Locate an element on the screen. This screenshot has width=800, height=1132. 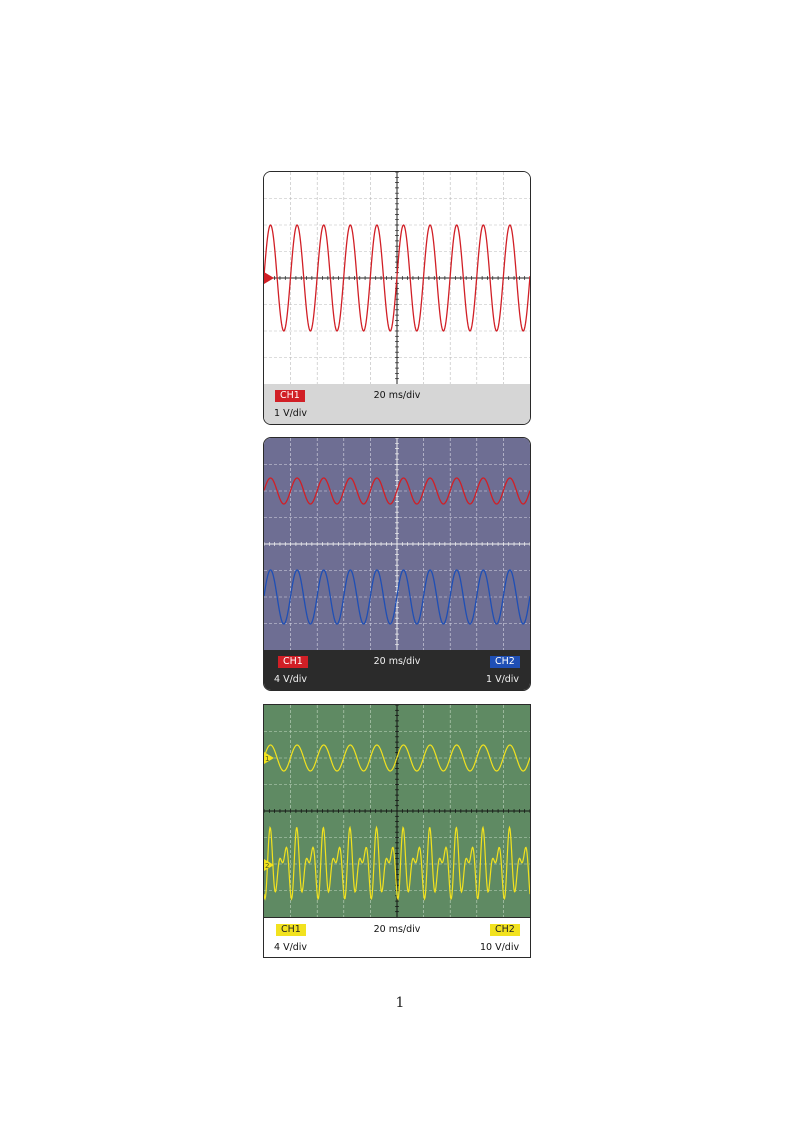
scope-3-ch2-scale: 10 V/div is located at coordinates (500, 947).